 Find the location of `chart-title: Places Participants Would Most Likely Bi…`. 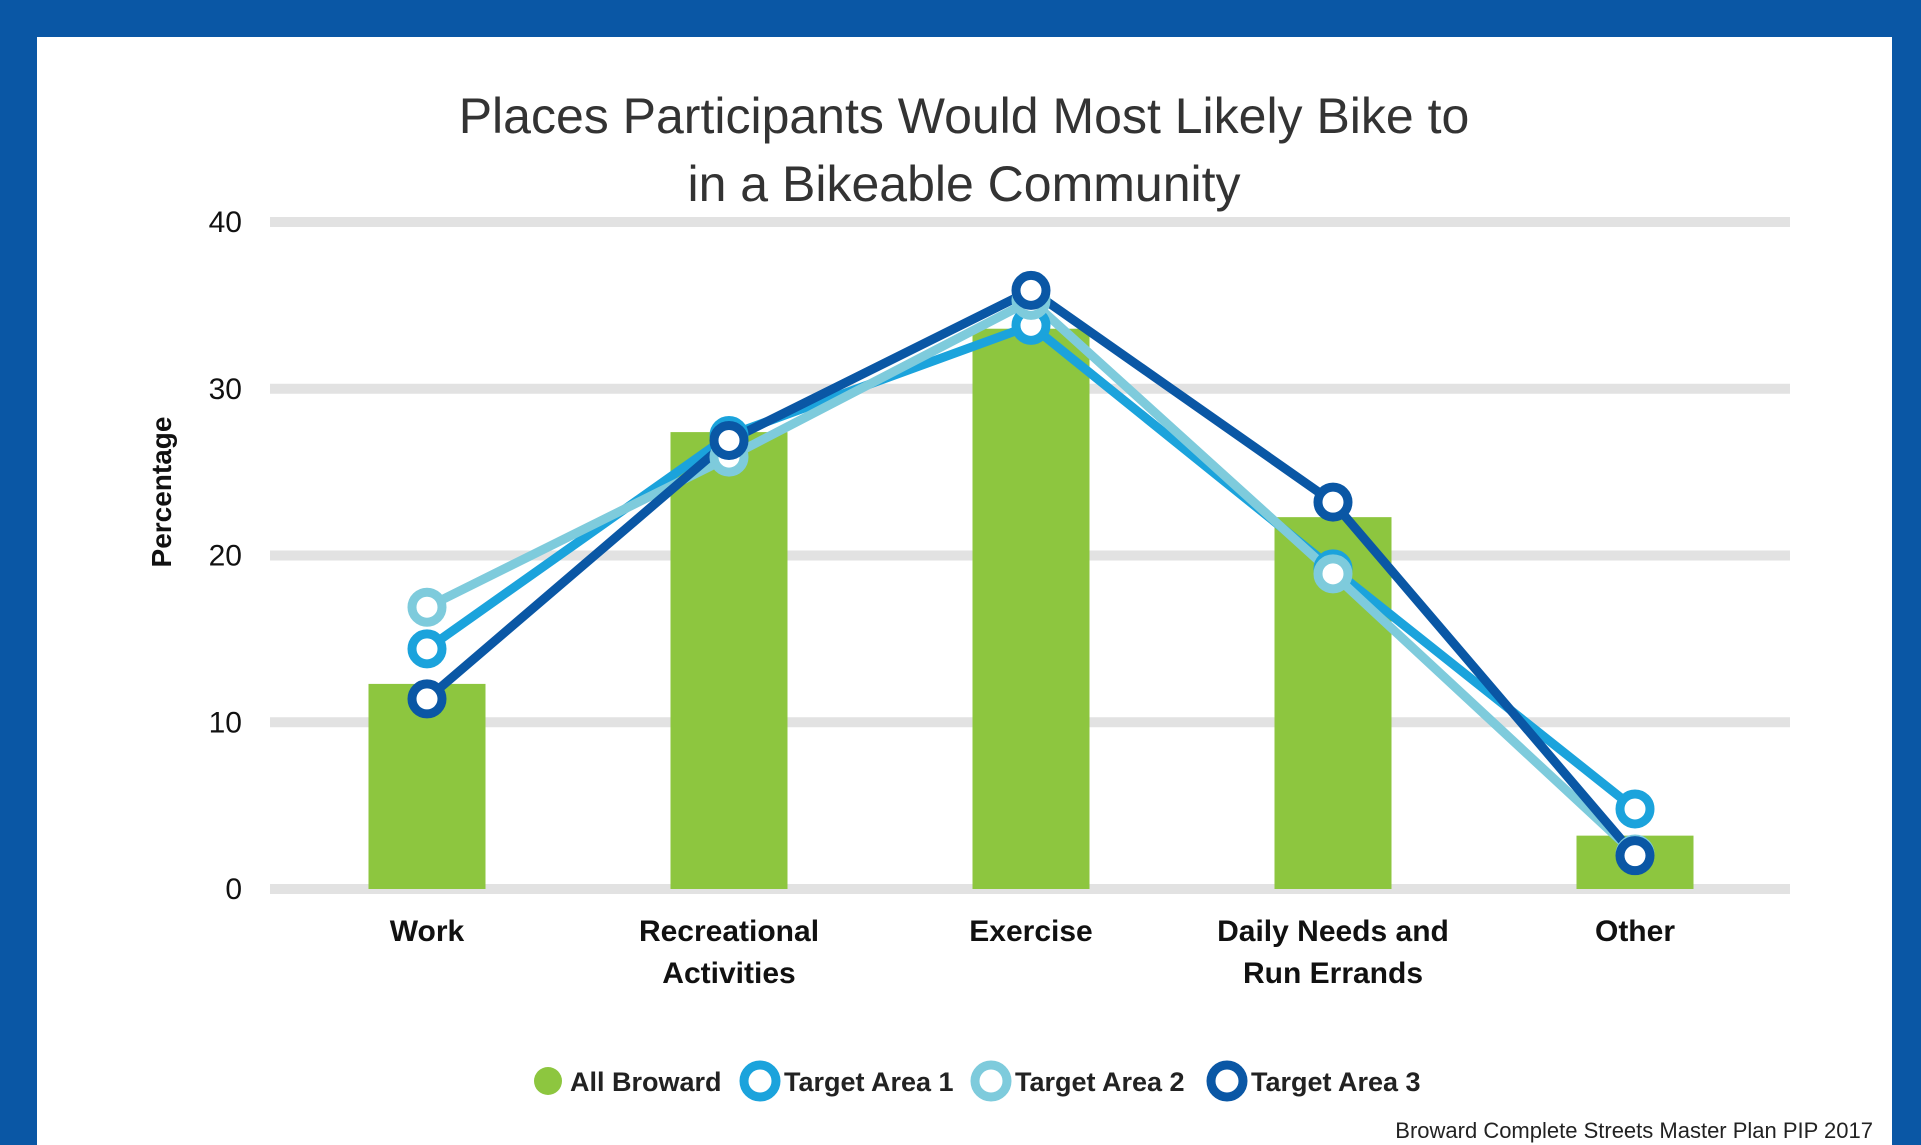

chart-title: Places Participants Would Most Likely Bi… is located at coordinates (964, 150).